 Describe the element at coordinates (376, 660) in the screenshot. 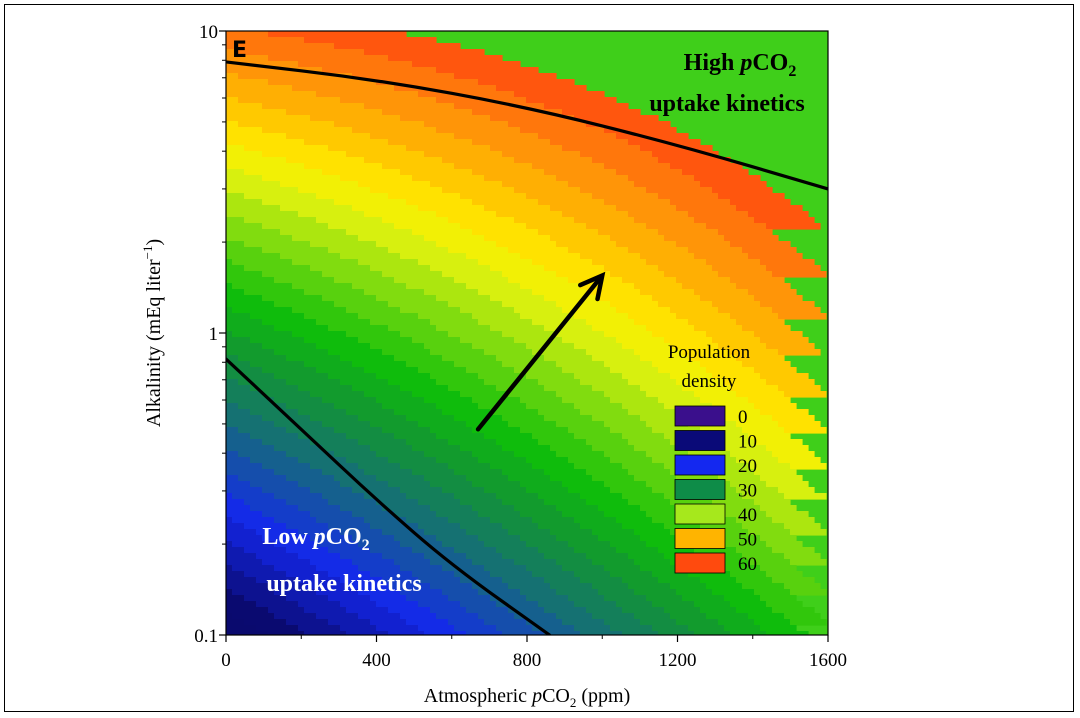

I see `x-tick-label: 400` at that location.